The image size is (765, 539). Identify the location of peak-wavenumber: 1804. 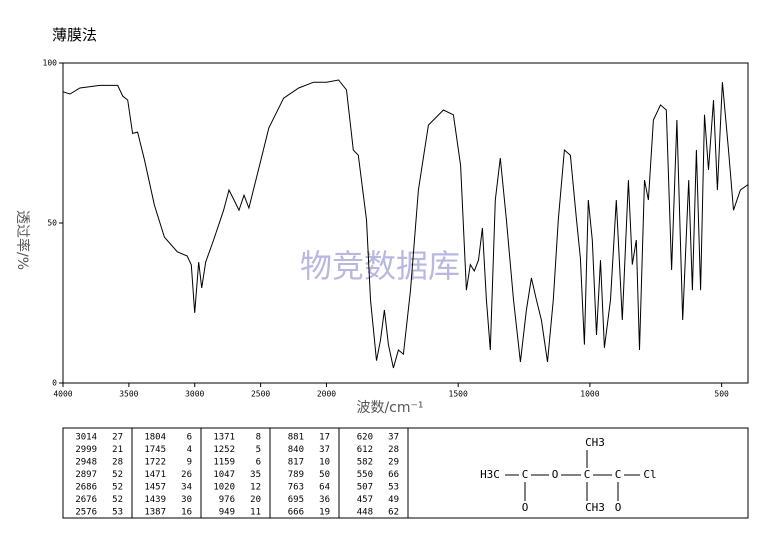
(155, 438).